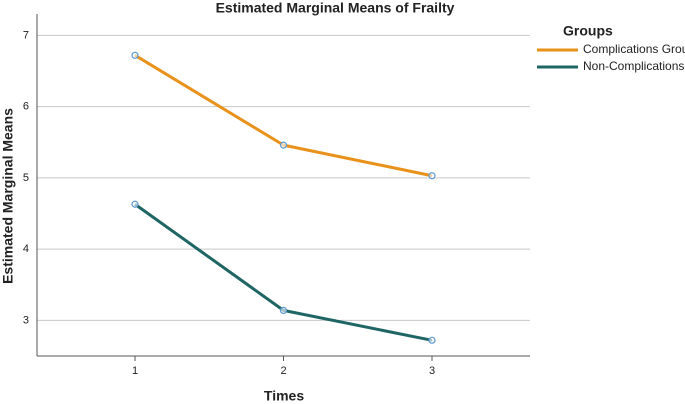  Describe the element at coordinates (8, 196) in the screenshot. I see `y-axis-label: Estimated Marginal Means` at that location.